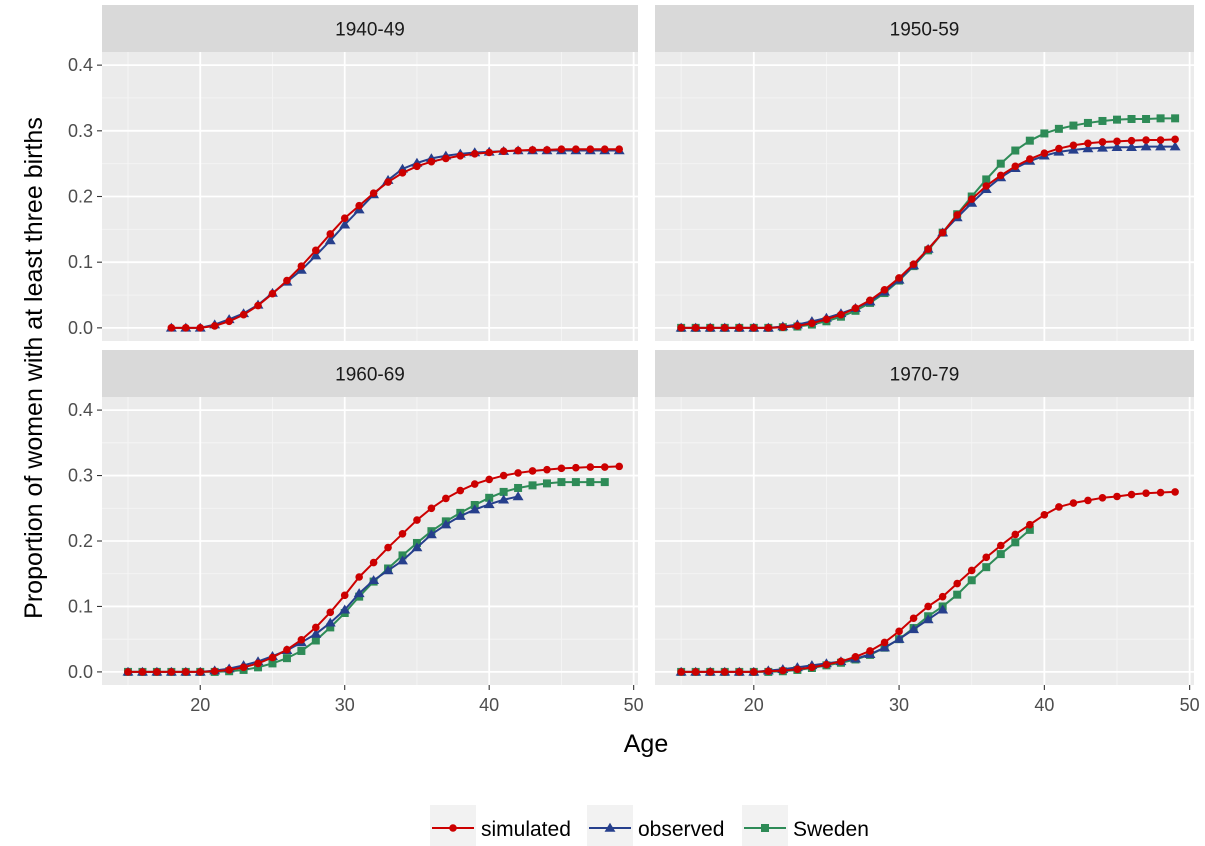 The height and width of the screenshot is (846, 1205). What do you see at coordinates (80, 476) in the screenshot?
I see `y-tick-label: 0.3` at bounding box center [80, 476].